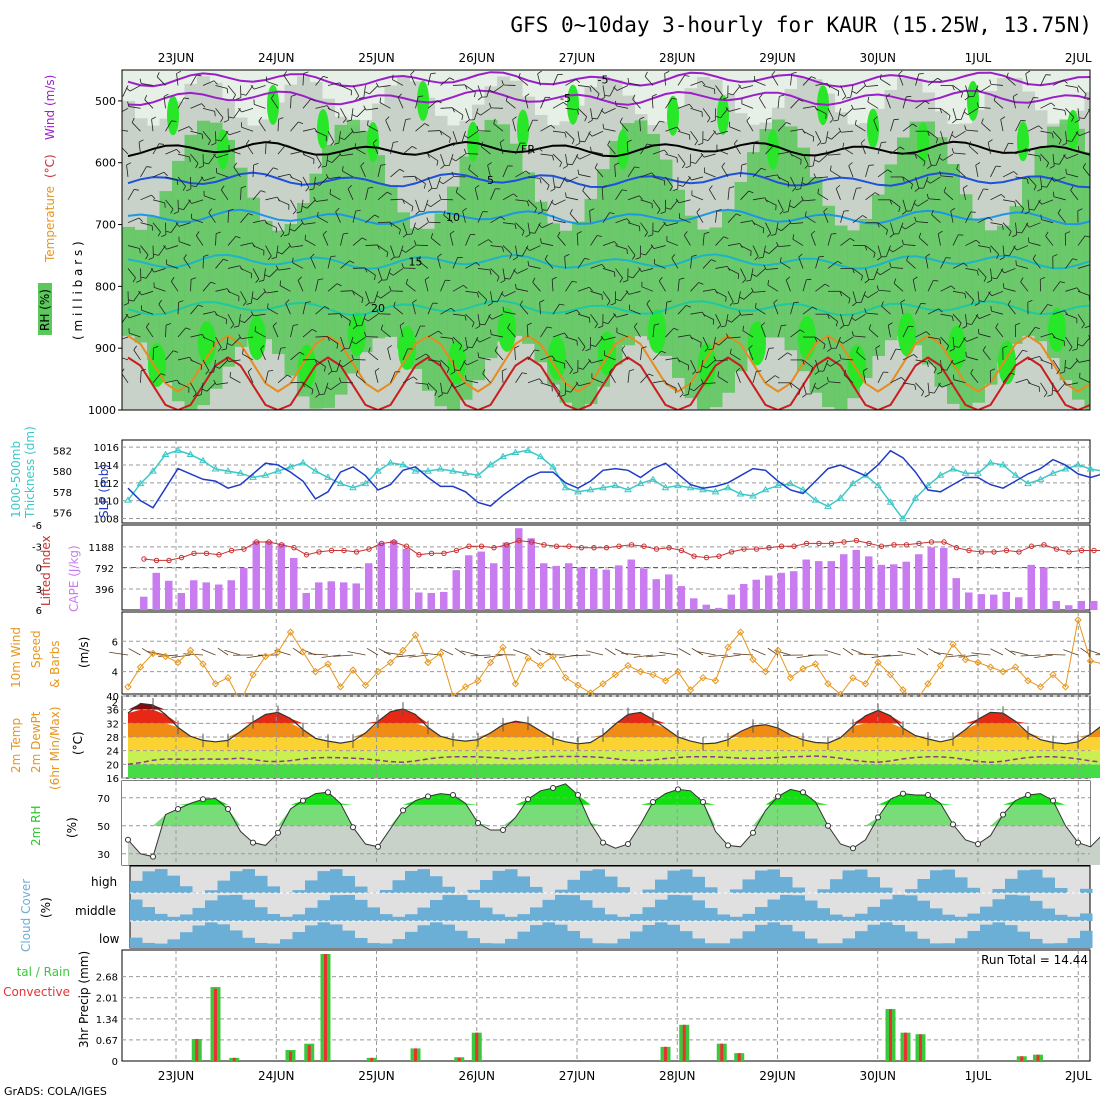 This screenshot has width=1100, height=1100. What do you see at coordinates (577, 58) in the screenshot?
I see `top-date-label: 27JUN` at bounding box center [577, 58].